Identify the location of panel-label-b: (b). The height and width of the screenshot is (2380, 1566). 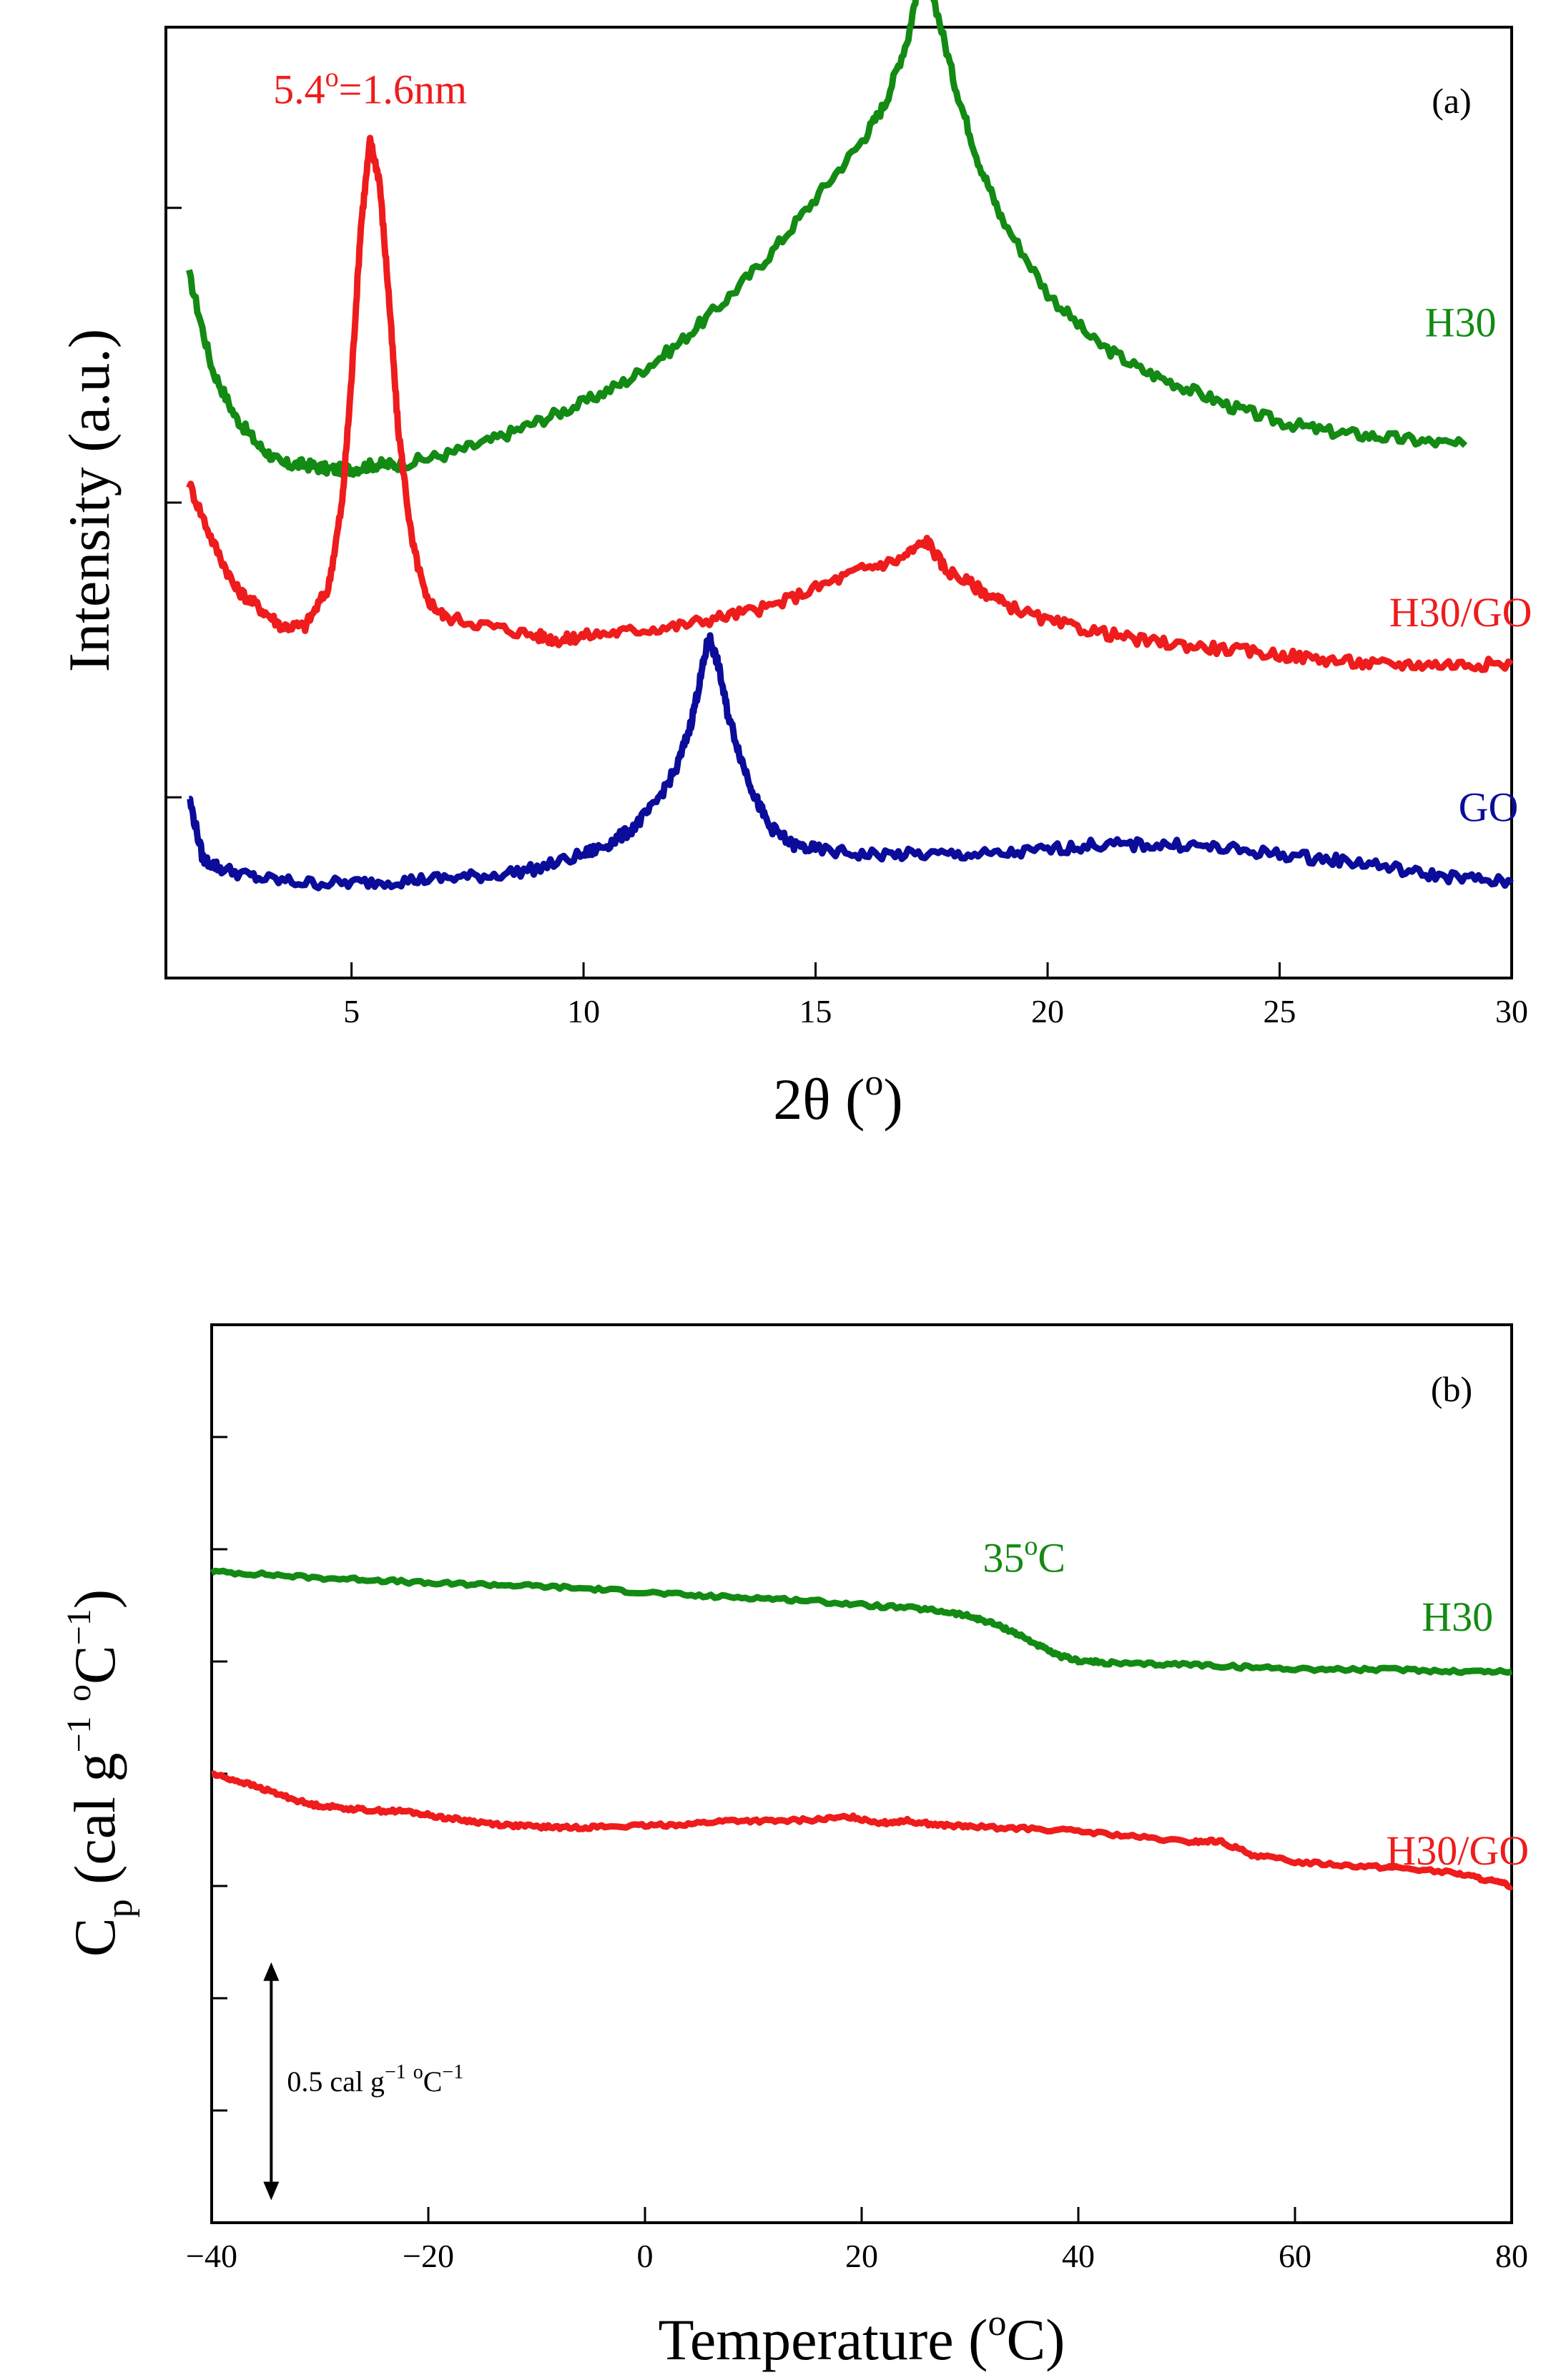
(1451, 1389).